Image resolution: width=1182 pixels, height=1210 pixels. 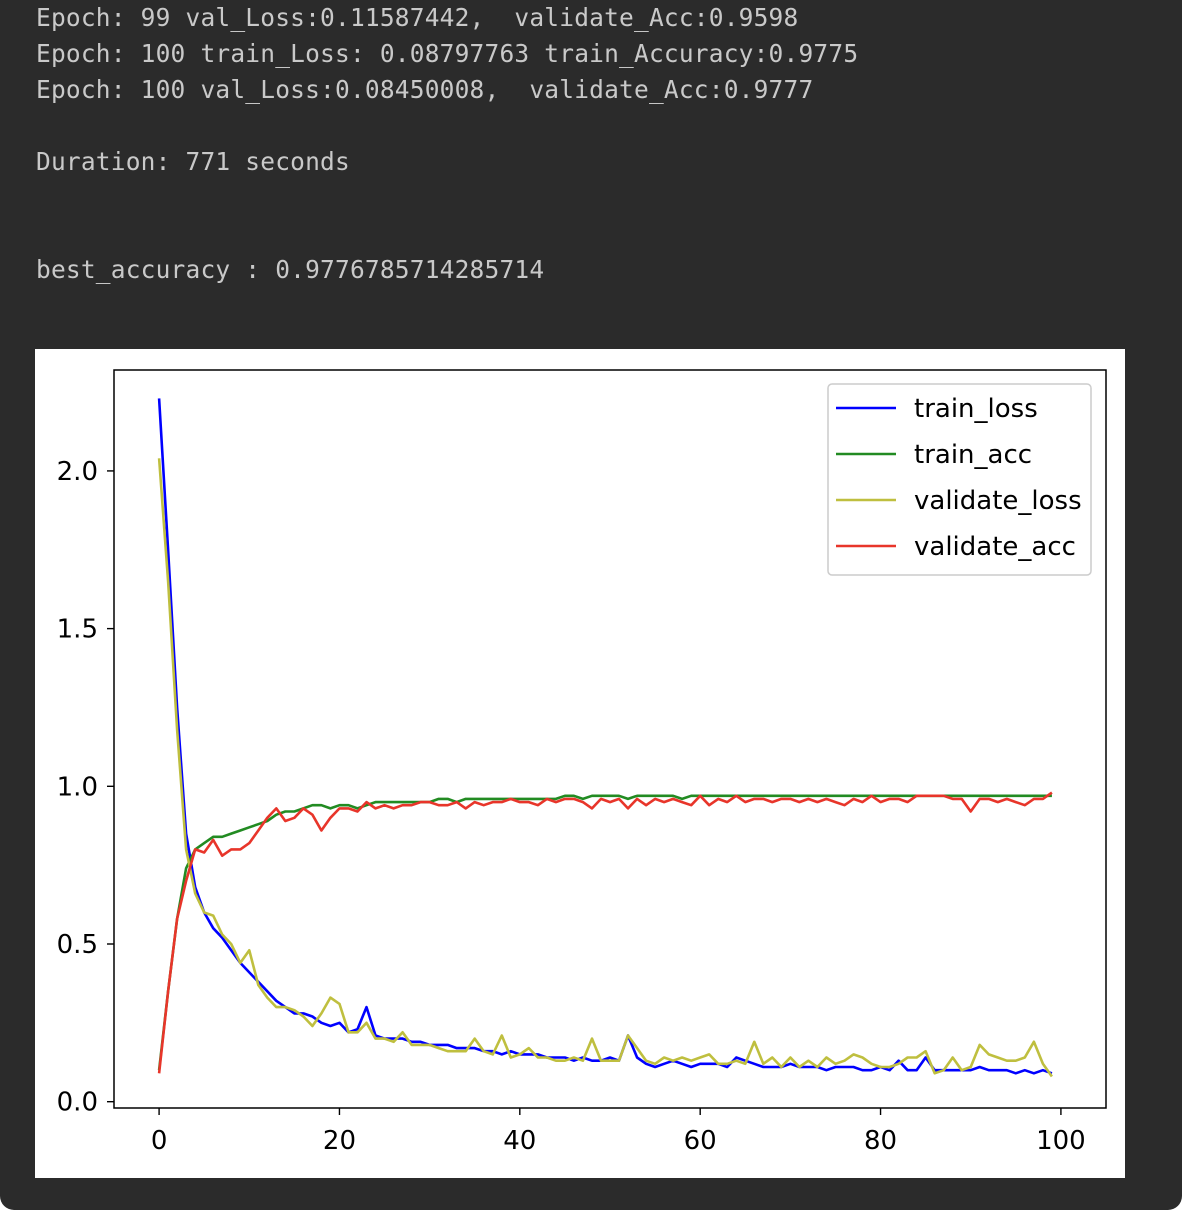 I want to click on y-tick-label: 1.0, so click(x=77, y=787).